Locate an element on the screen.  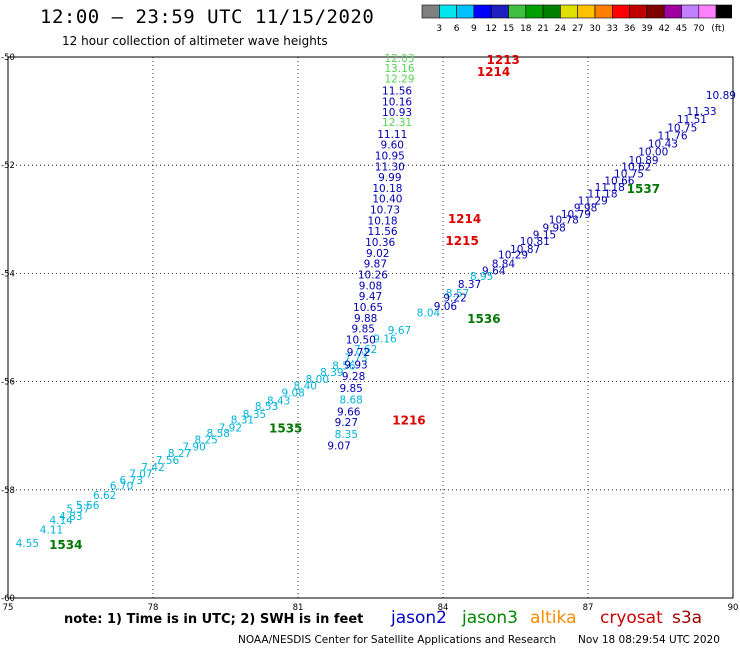
scale-label: 15 is located at coordinates (508, 29).